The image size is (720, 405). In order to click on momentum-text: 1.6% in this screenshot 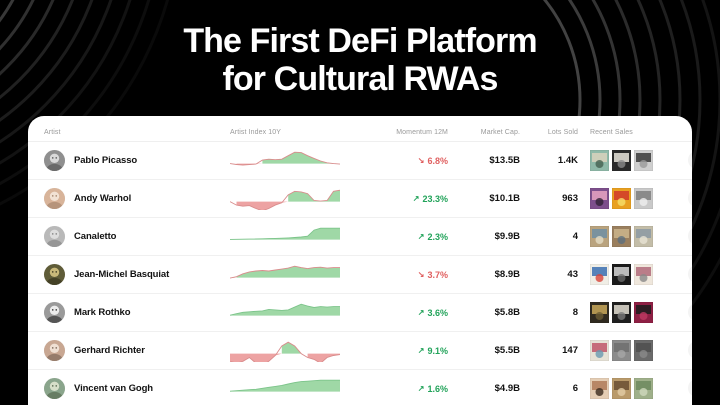, I will do `click(437, 388)`.